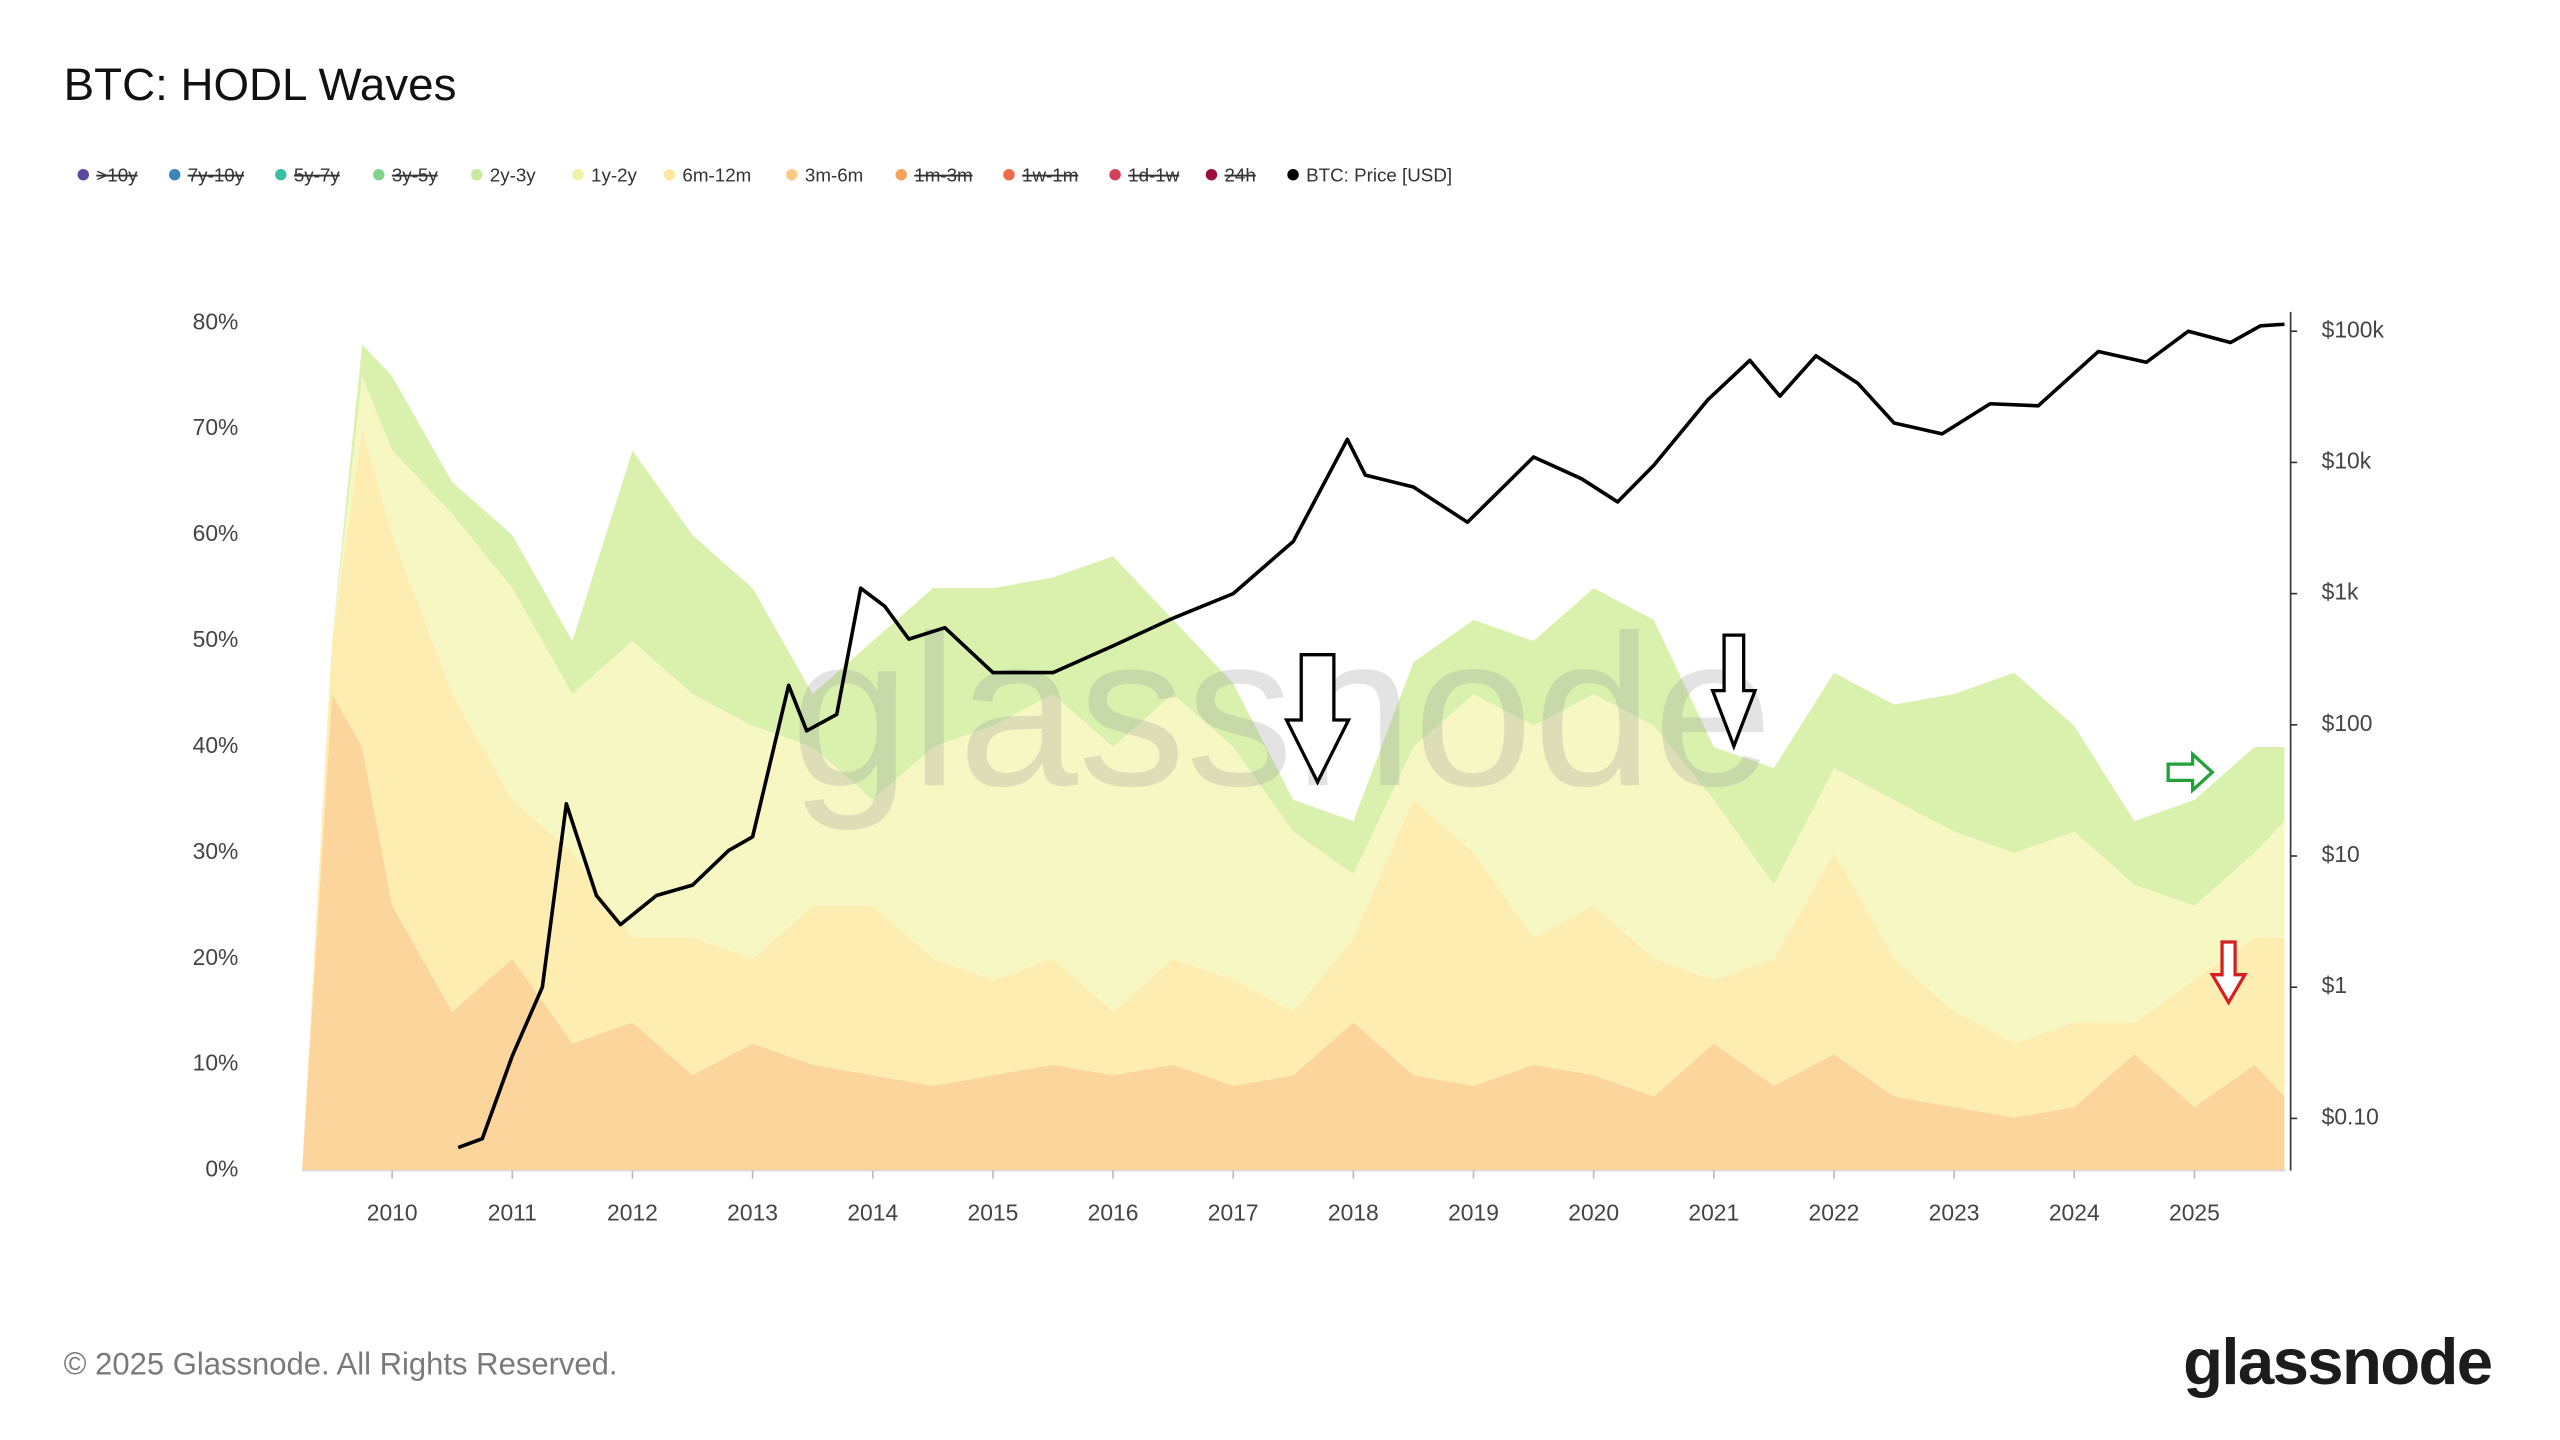  I want to click on y-tick-label: 50%, so click(216, 639).